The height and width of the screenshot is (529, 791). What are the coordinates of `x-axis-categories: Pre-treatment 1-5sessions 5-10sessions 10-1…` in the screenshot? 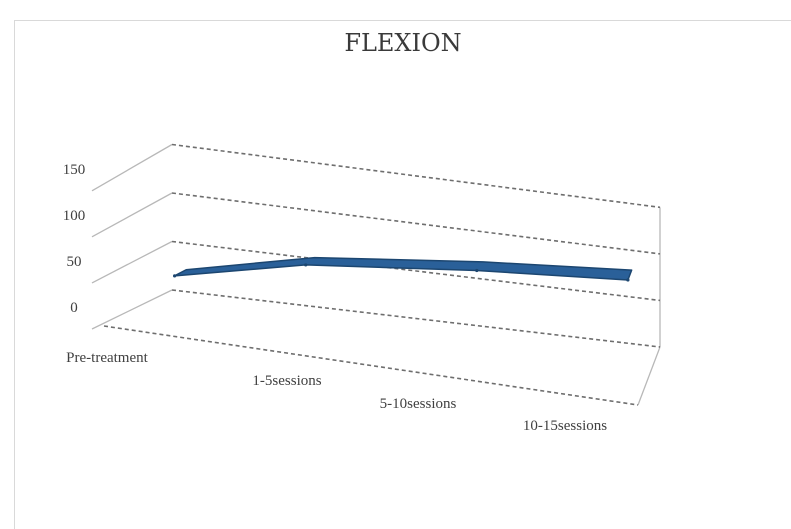 It's located at (336, 392).